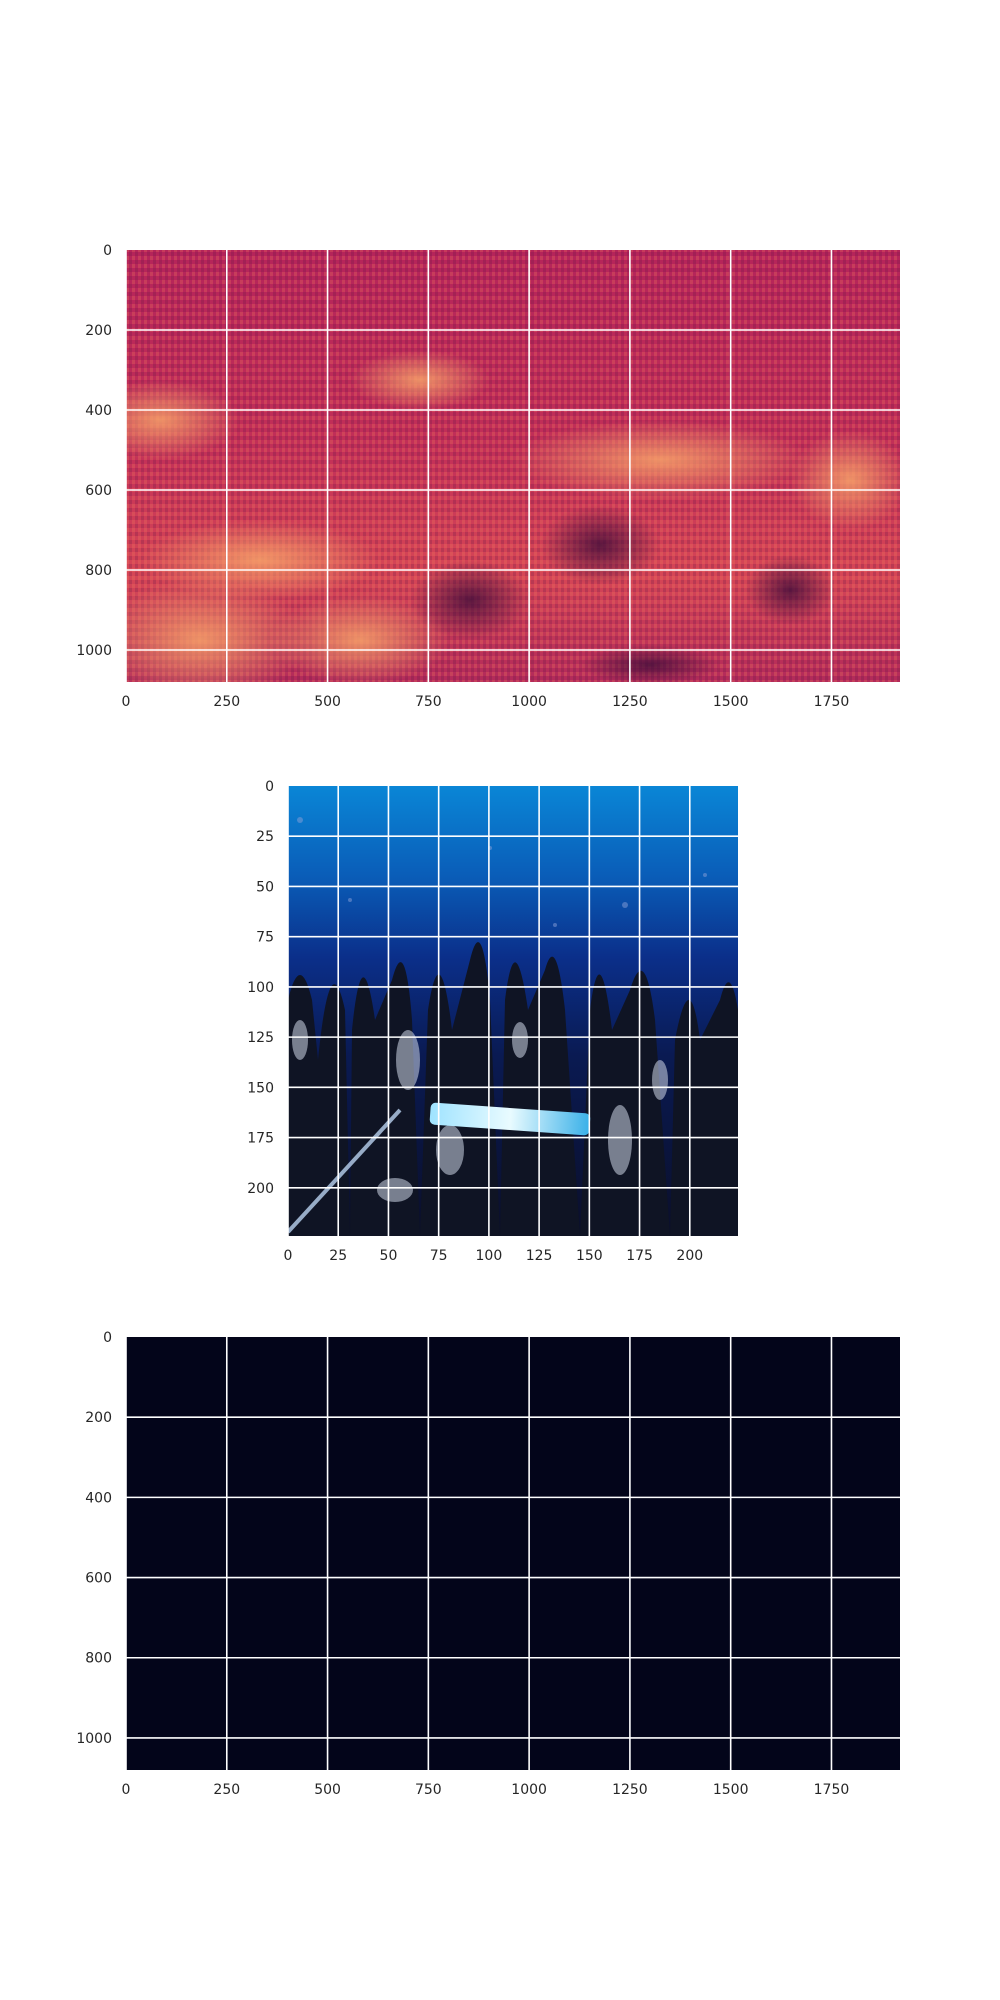 This screenshot has height=2000, width=1000. I want to click on y-tick-label: 125, so click(260, 1038).